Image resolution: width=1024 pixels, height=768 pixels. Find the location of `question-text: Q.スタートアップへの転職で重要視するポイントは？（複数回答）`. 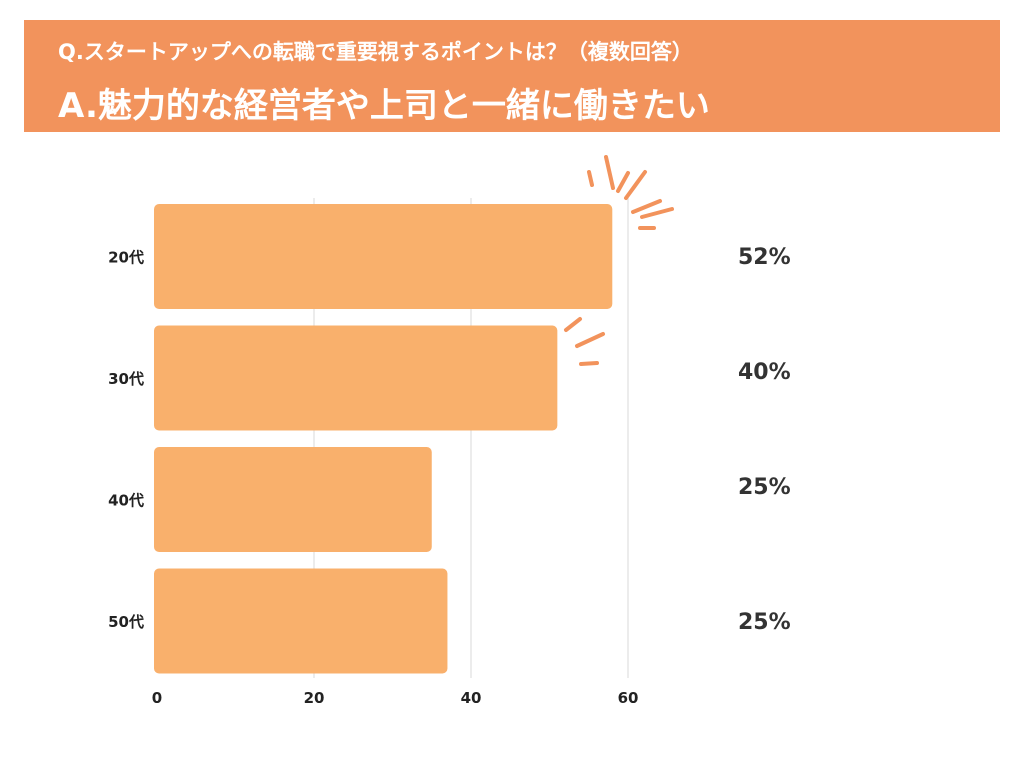

question-text: Q.スタートアップへの転職で重要視するポイントは？（複数回答） is located at coordinates (375, 52).